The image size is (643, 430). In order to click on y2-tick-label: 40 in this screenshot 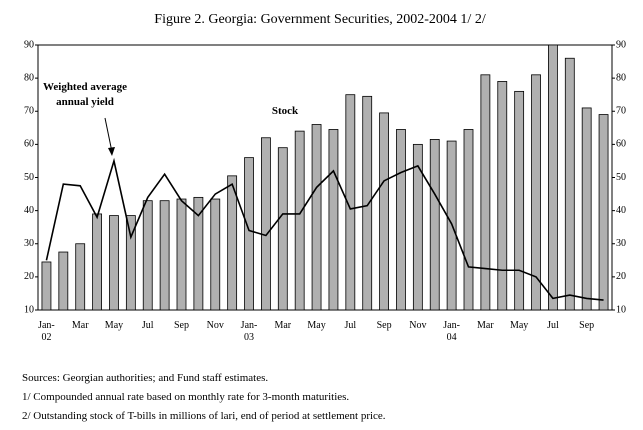, I will do `click(621, 210)`.